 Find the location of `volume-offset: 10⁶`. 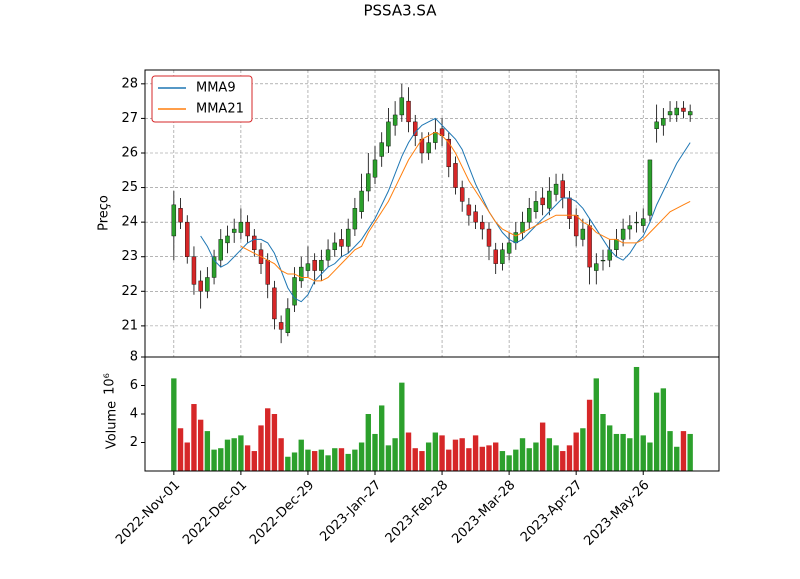

volume-offset: 10⁶ is located at coordinates (110, 384).